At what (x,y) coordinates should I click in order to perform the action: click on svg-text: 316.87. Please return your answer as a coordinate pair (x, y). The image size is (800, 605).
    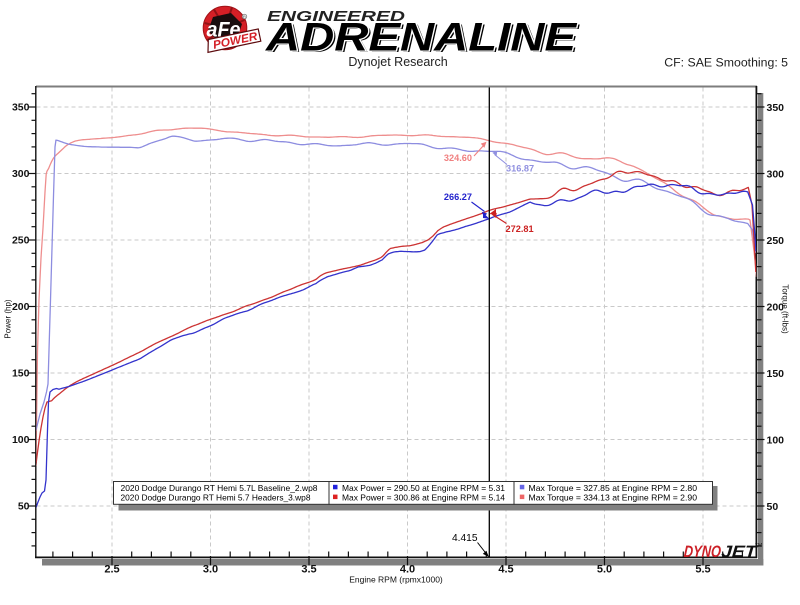
    Looking at the image, I should click on (520, 169).